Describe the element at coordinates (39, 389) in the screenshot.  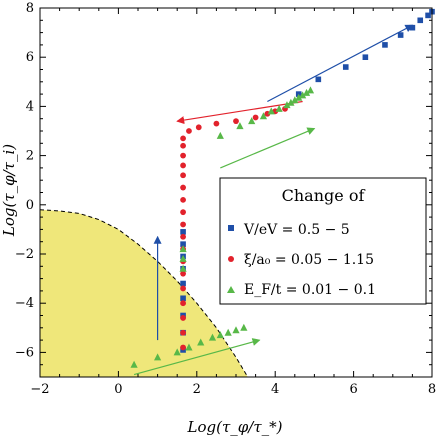
I see `x-tick-label-0: −2` at that location.